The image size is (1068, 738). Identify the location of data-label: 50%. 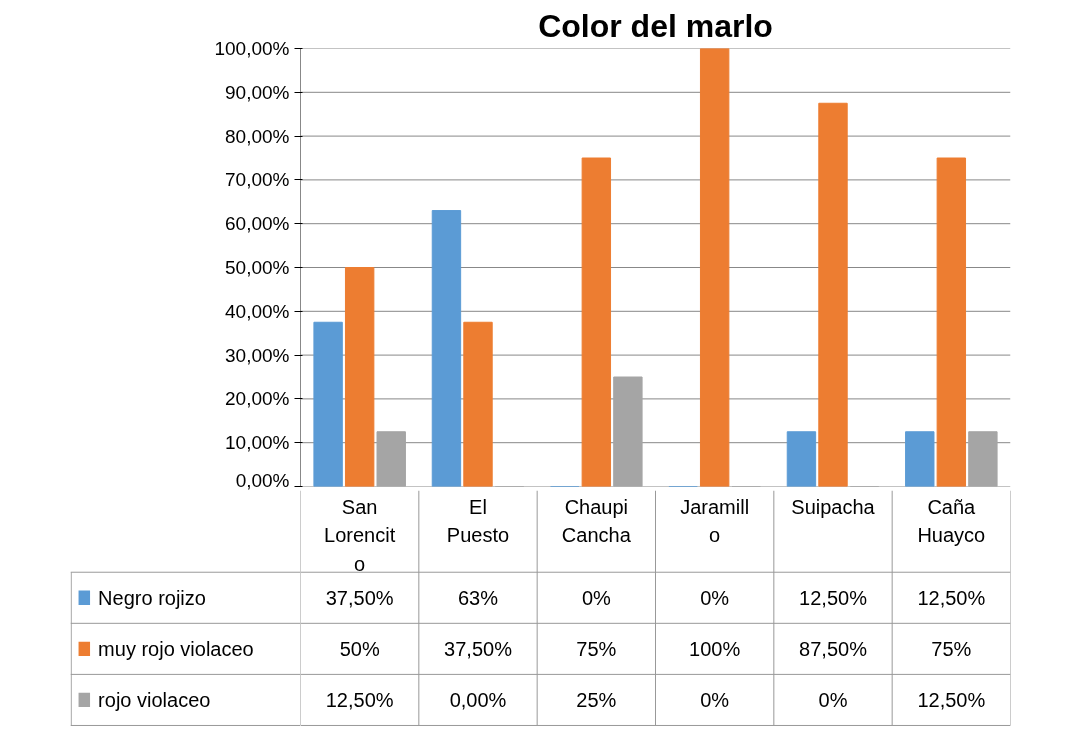
(359, 648).